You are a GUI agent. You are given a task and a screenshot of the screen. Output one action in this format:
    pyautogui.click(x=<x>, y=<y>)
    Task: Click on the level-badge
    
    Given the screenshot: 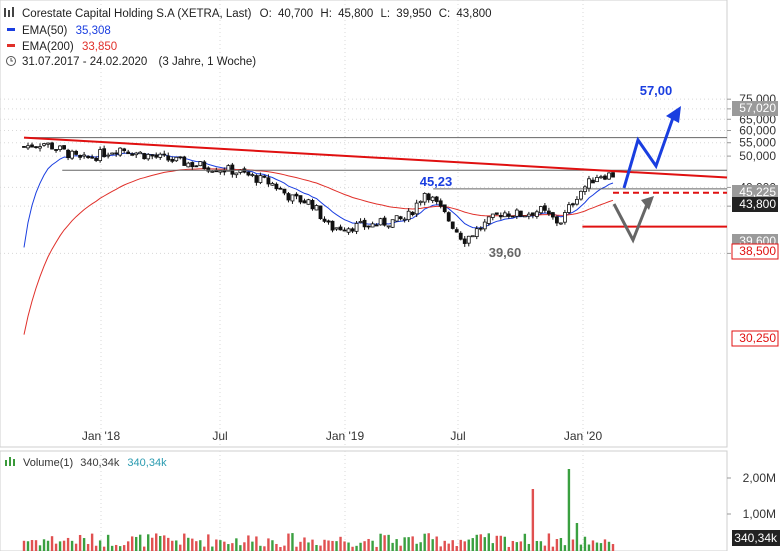 What is the action you would take?
    pyautogui.click(x=755, y=338)
    